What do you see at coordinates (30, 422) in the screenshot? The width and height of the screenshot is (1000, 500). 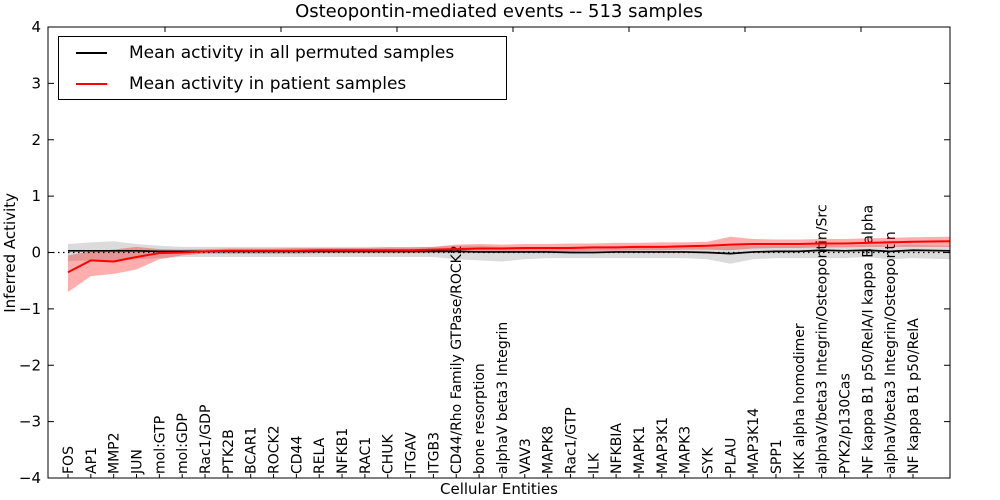 I see `y-tick-label: −3` at bounding box center [30, 422].